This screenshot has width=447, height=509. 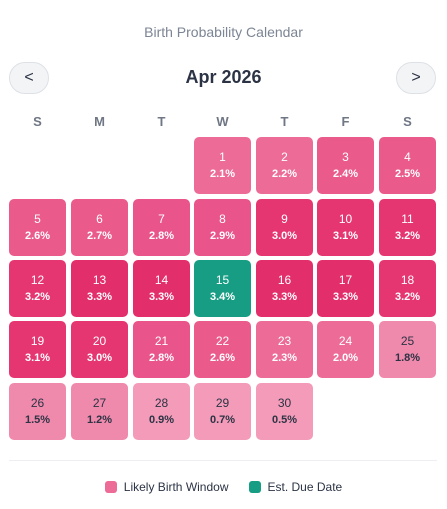 What do you see at coordinates (284, 165) in the screenshot?
I see `day-cell: 2 2.2%` at bounding box center [284, 165].